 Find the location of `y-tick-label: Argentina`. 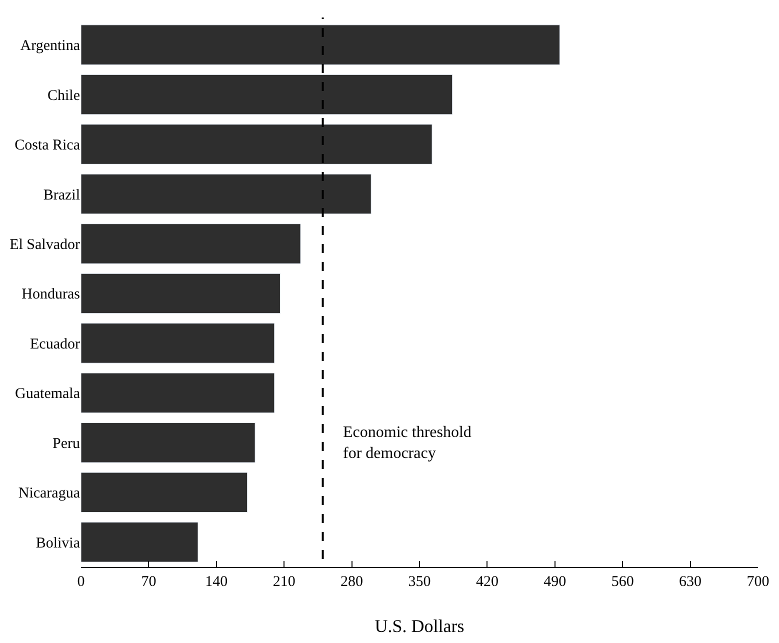

y-tick-label: Argentina is located at coordinates (50, 46).